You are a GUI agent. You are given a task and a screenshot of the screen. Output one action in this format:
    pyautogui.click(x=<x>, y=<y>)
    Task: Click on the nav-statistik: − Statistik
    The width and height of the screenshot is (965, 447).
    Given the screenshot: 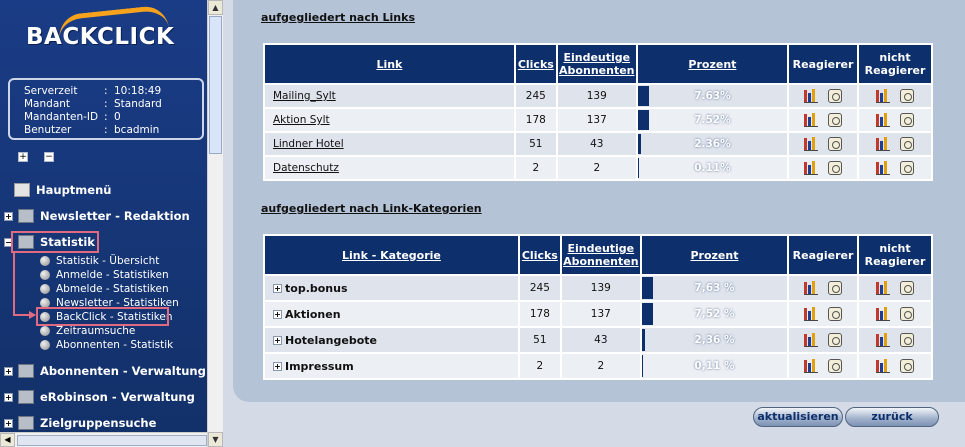 What is the action you would take?
    pyautogui.click(x=47, y=242)
    